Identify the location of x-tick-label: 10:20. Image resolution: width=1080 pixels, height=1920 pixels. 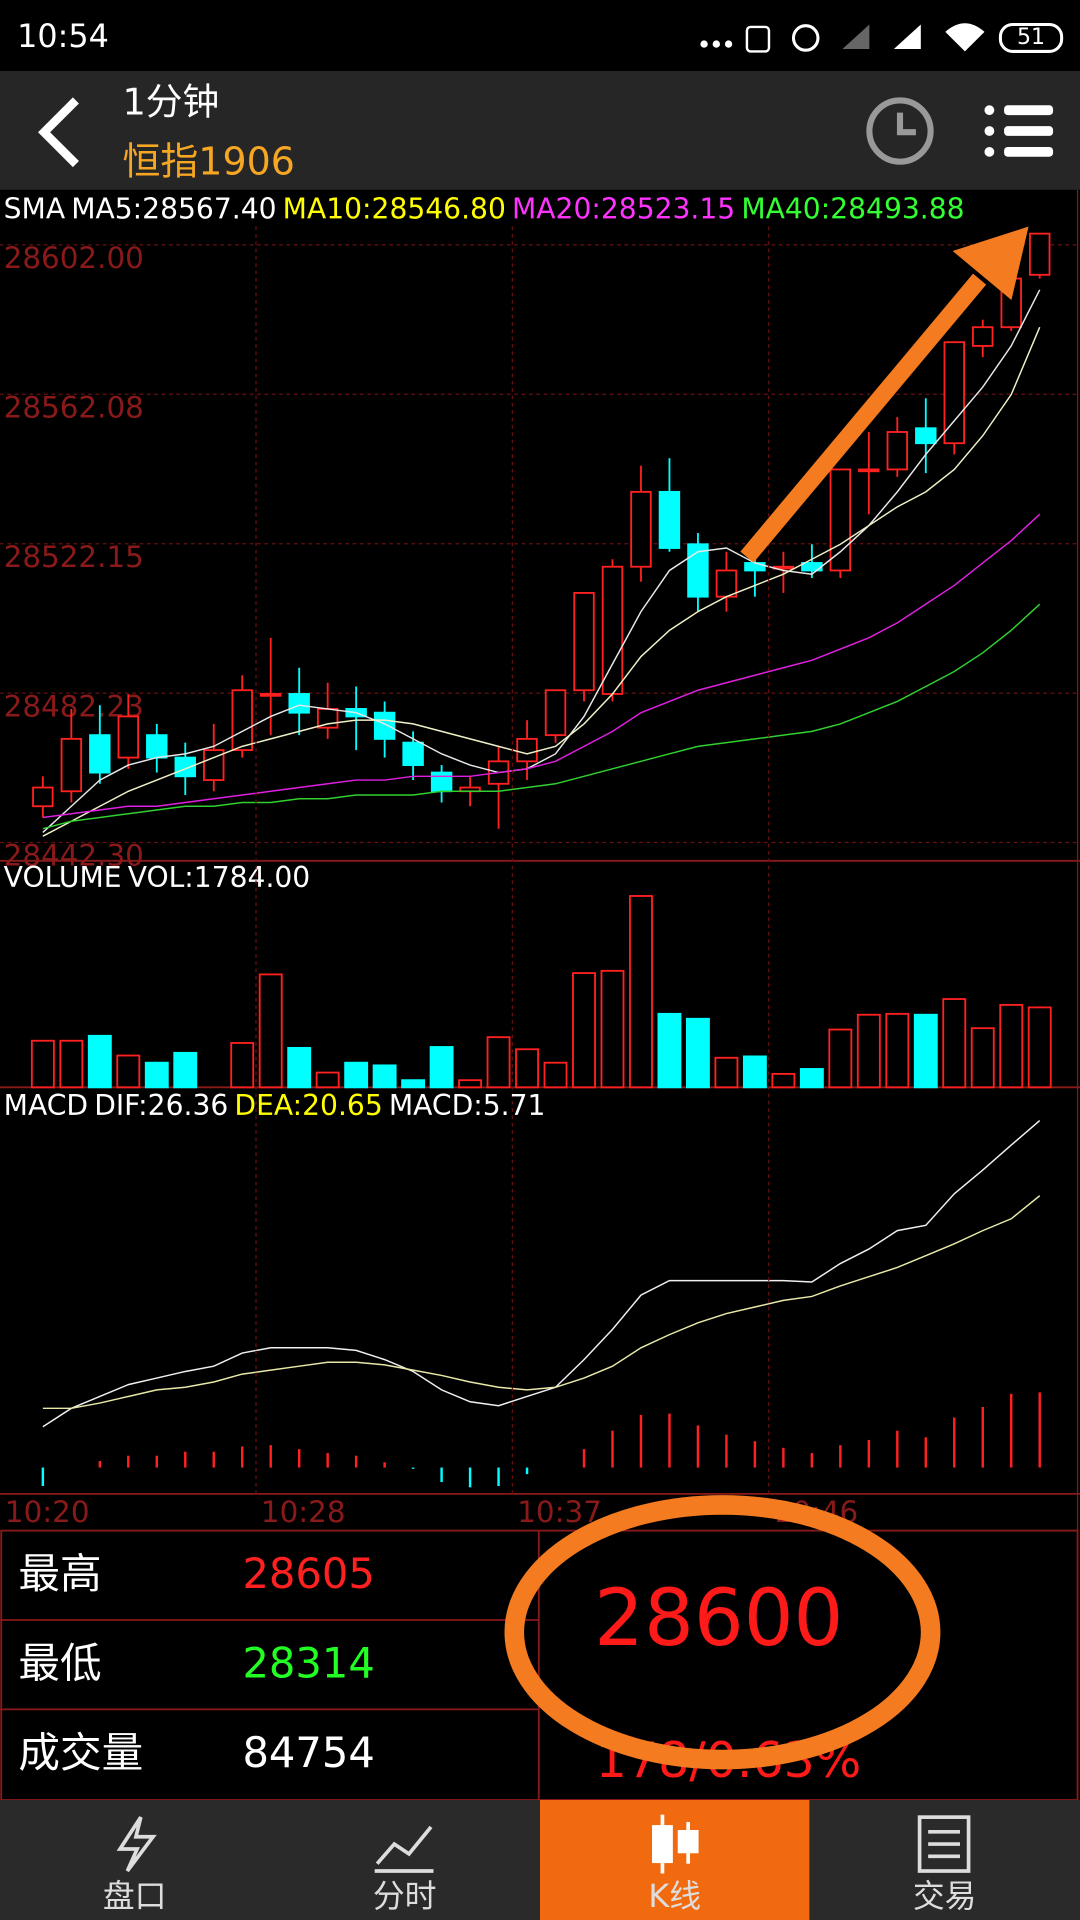
(47, 1512).